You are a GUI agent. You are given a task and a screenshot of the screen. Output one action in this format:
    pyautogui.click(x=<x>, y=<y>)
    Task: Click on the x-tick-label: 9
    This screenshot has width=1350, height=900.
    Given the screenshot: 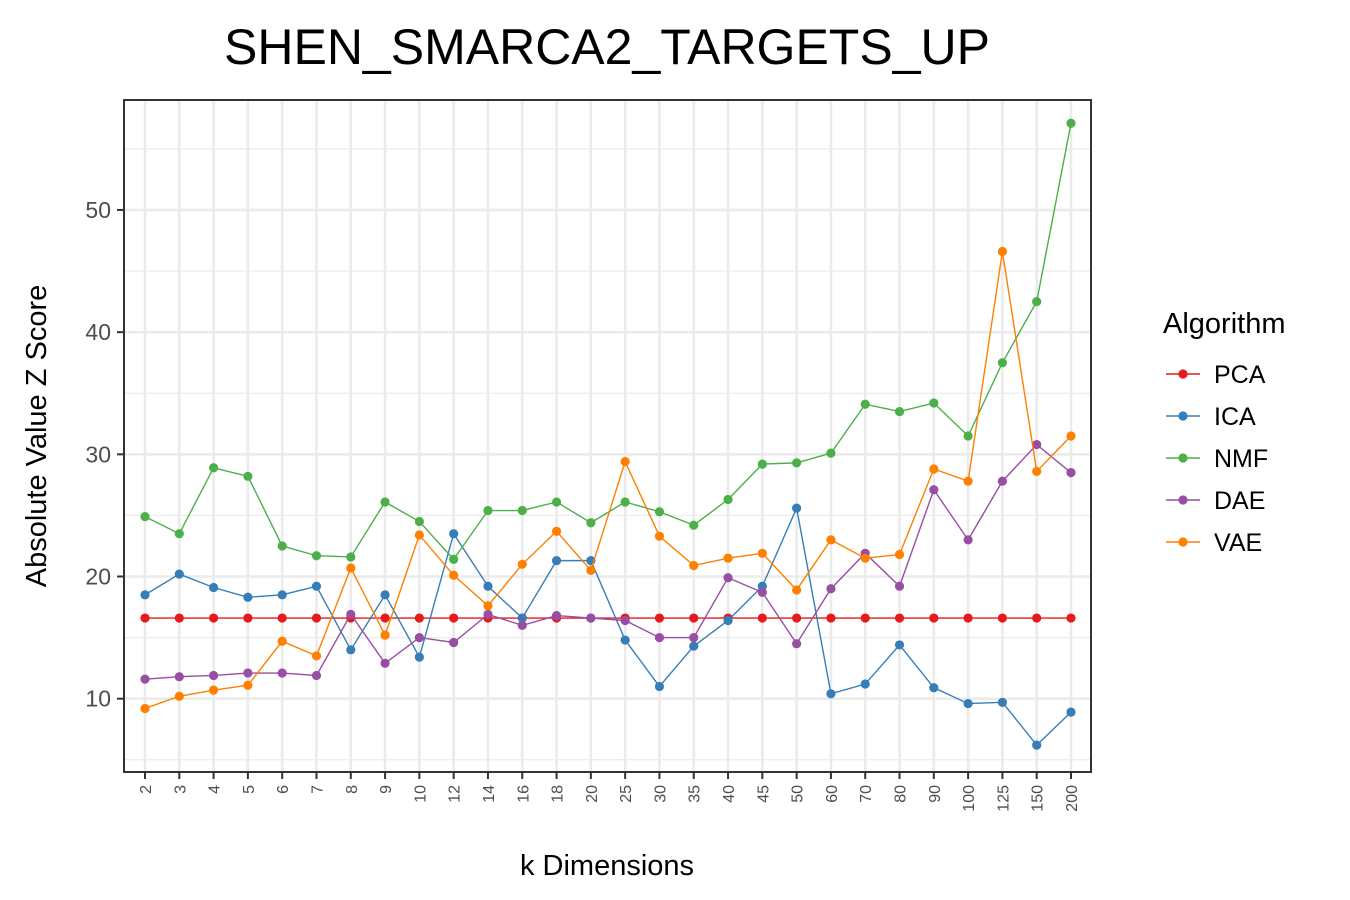 What is the action you would take?
    pyautogui.click(x=386, y=789)
    